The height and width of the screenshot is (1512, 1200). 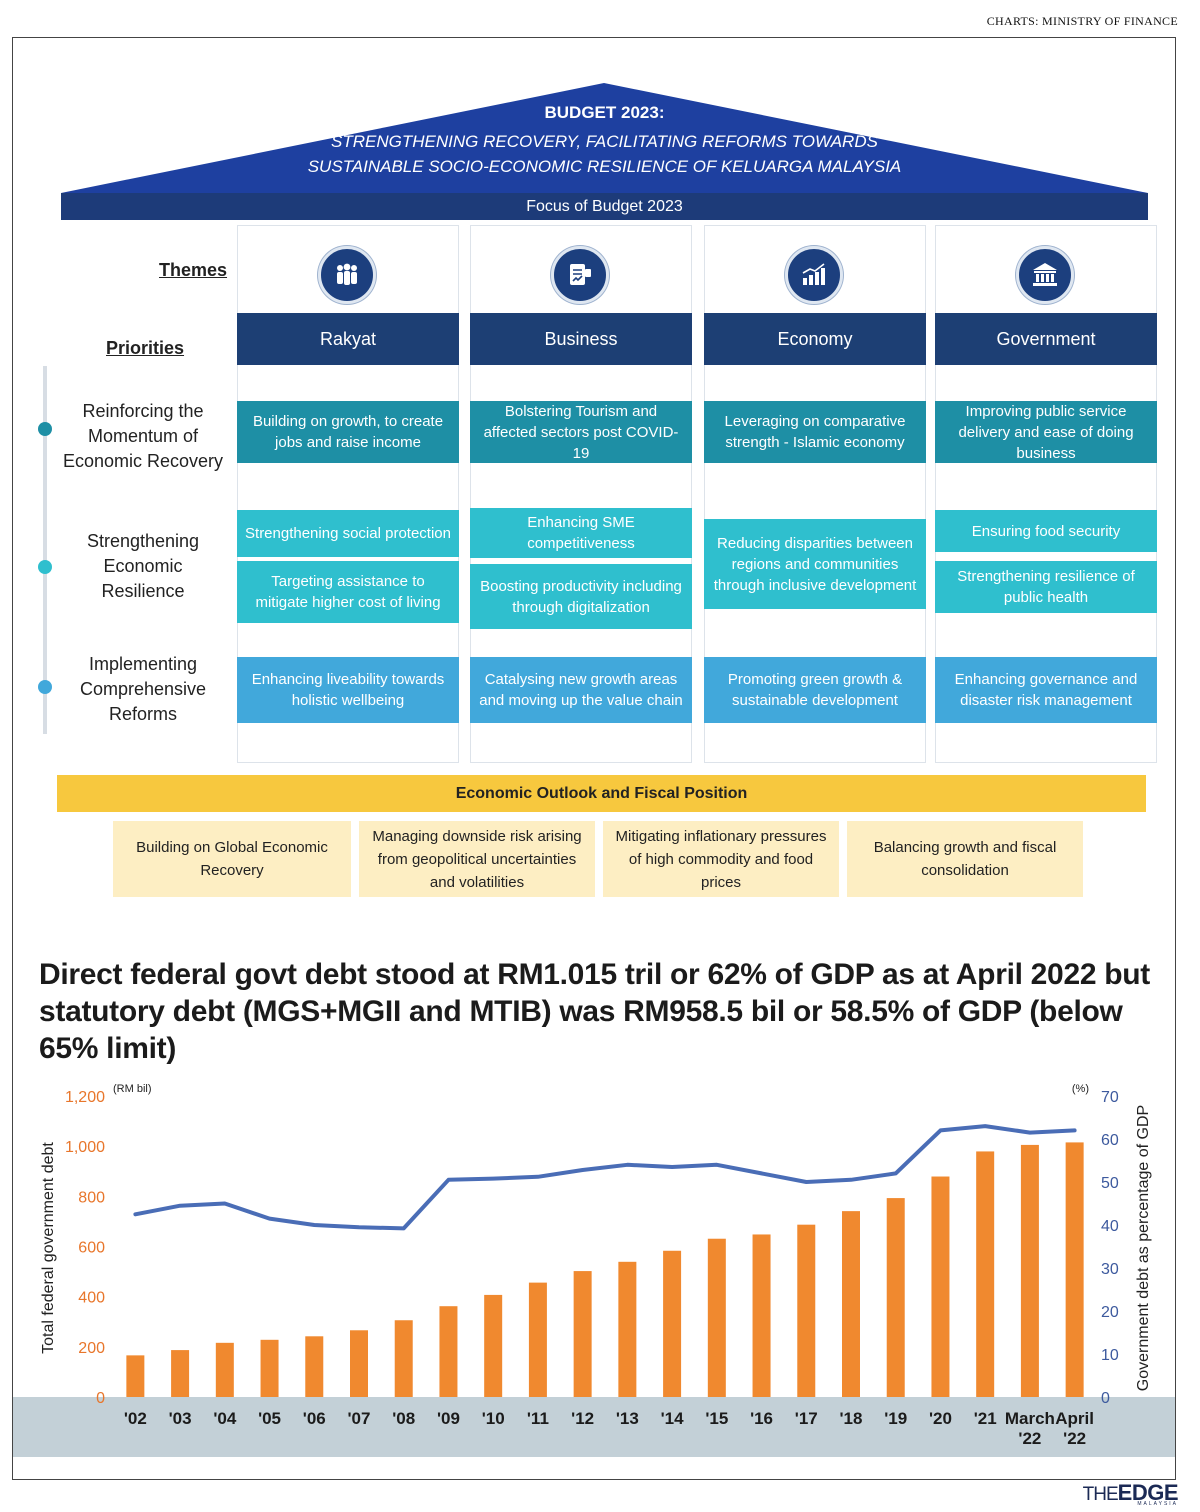 I want to click on y-right-tick-label: 70, so click(x=1110, y=1097).